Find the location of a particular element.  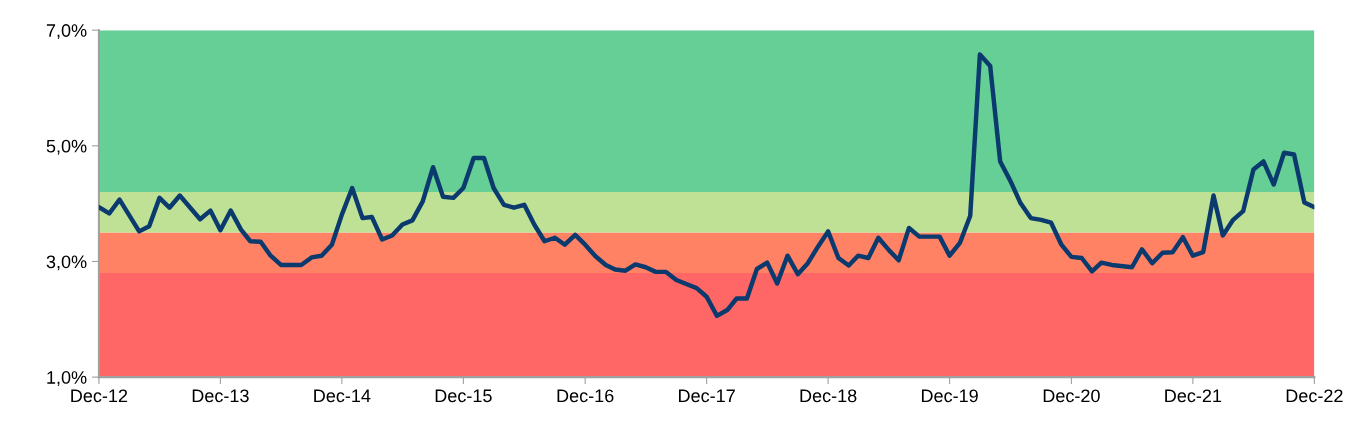

y-tick-label: 1,0% is located at coordinates (67, 378).